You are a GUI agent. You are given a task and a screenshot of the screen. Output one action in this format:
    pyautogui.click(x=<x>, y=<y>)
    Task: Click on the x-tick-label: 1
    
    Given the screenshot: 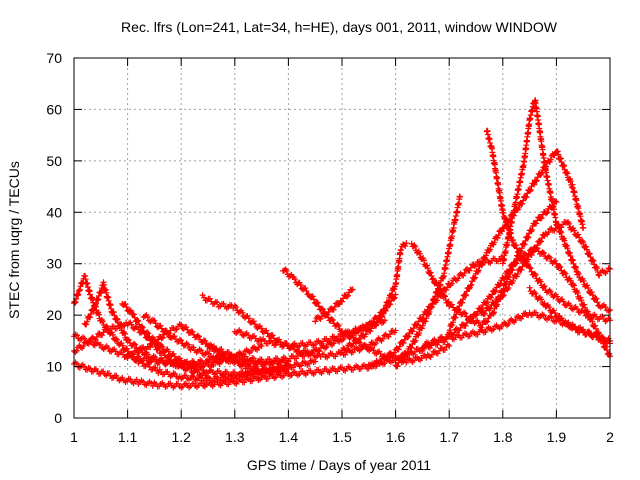 What is the action you would take?
    pyautogui.click(x=74, y=437)
    